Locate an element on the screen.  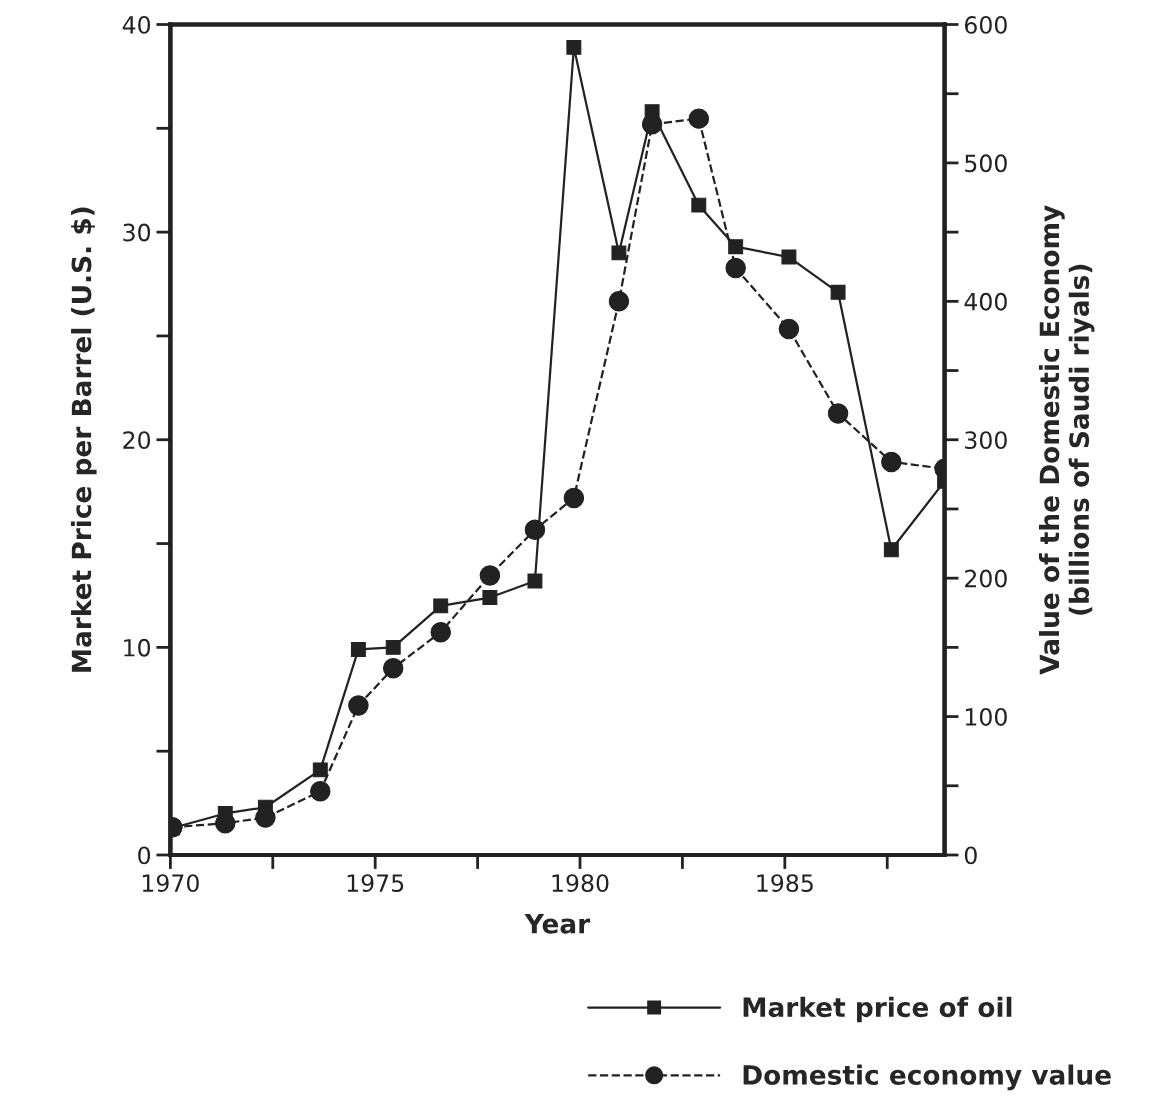
y-axis-title: Market Price per Barrel (U.S. $) is located at coordinates (84, 439).